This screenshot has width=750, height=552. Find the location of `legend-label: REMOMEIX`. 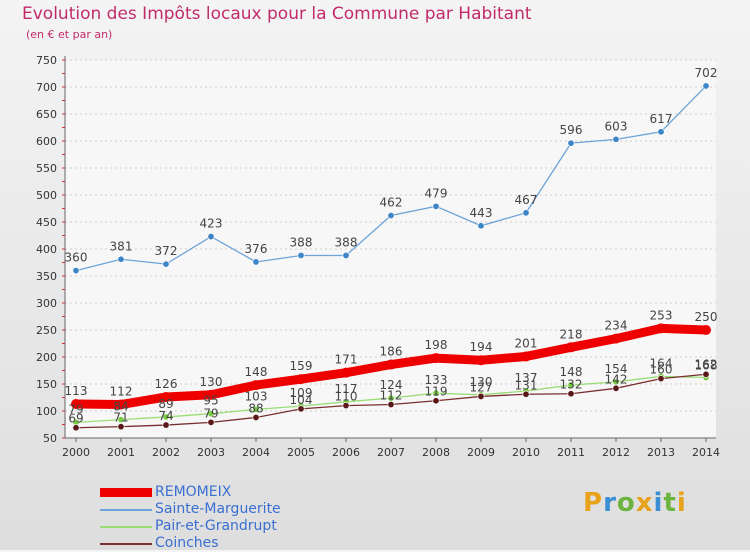

legend-label: REMOMEIX is located at coordinates (193, 492).